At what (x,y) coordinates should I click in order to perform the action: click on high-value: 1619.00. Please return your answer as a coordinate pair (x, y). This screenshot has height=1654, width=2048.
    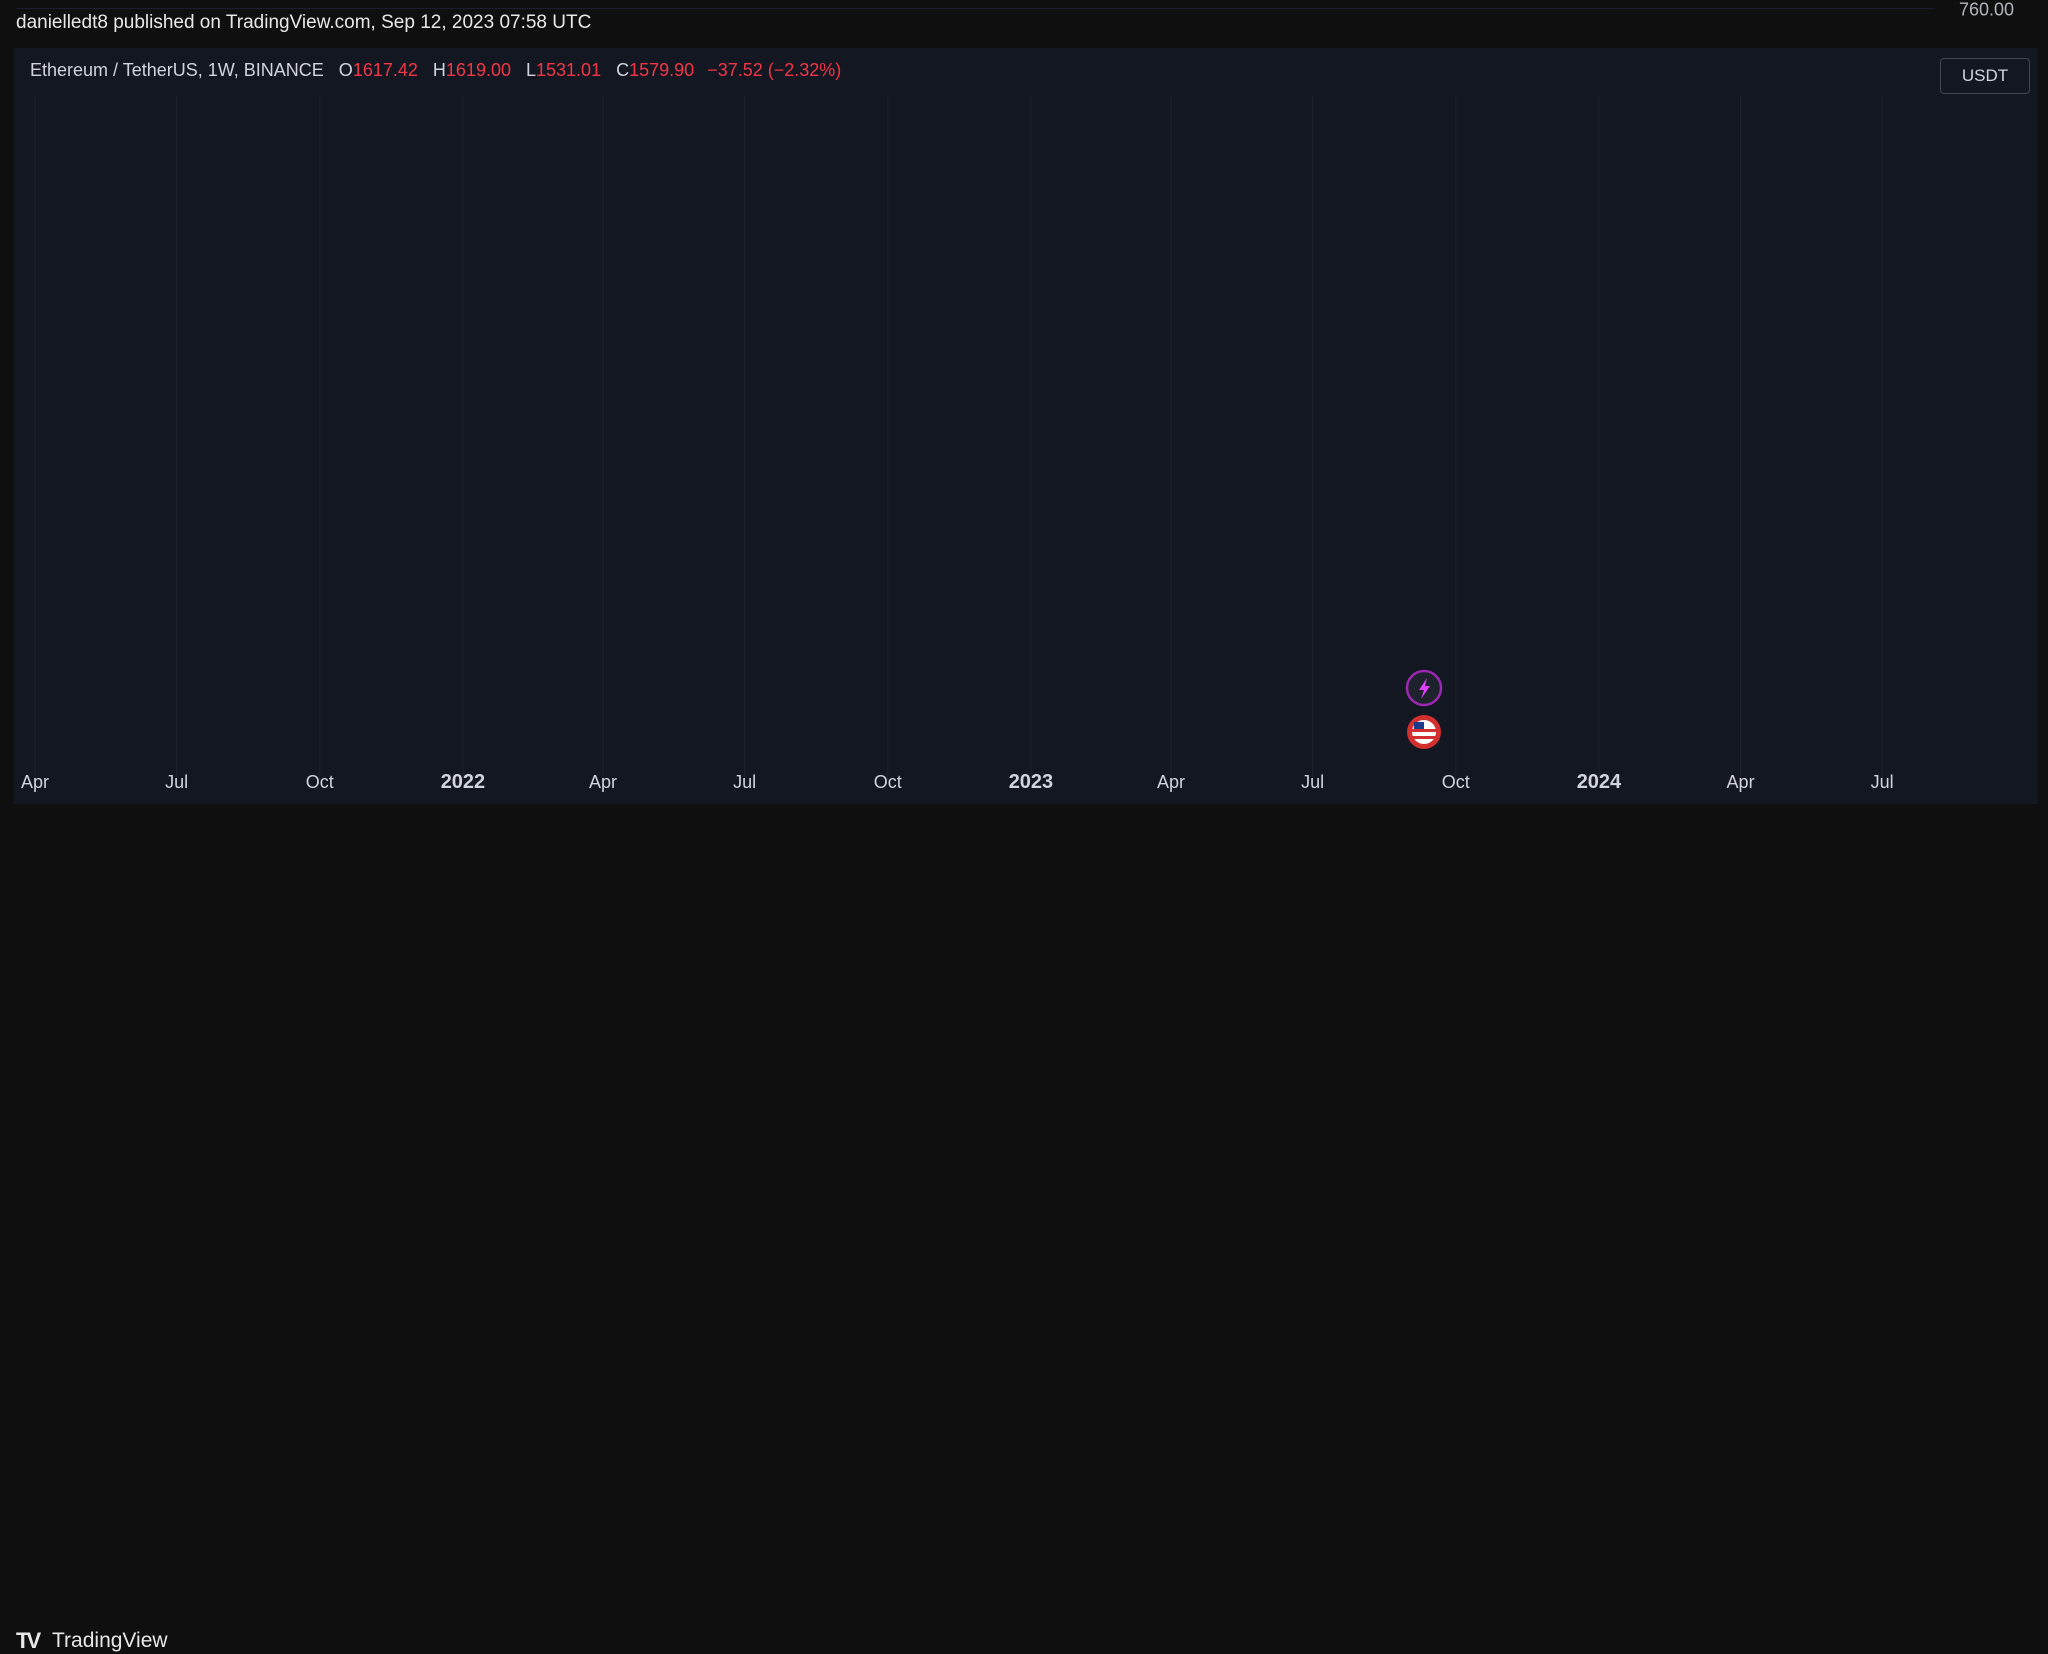
    Looking at the image, I should click on (478, 70).